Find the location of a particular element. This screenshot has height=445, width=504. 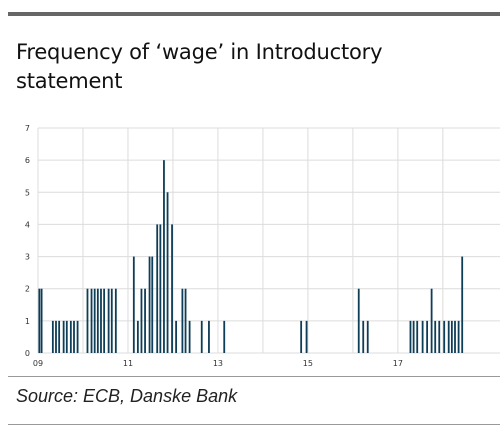

y-tick-label: 0 is located at coordinates (27, 353).